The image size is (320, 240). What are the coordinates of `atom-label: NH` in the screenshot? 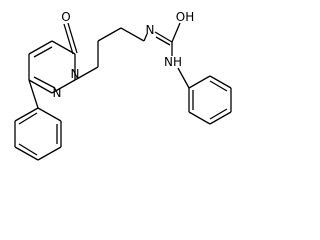 It's located at (173, 62).